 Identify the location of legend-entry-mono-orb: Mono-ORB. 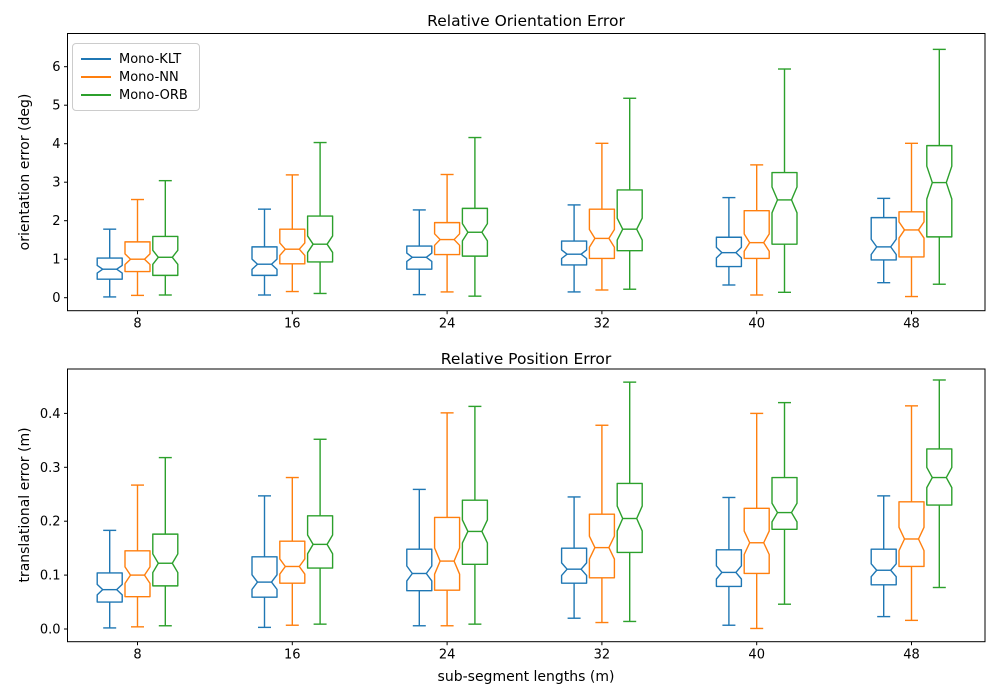
(136, 95).